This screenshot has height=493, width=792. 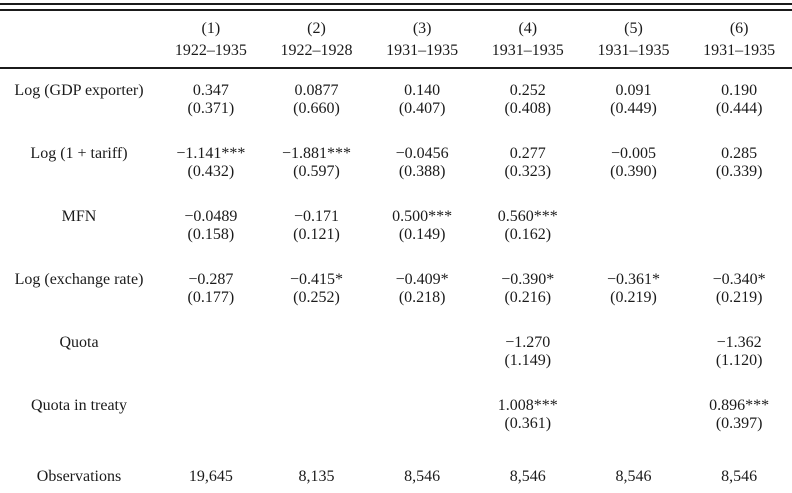 I want to click on std-error-cell: (0.149), so click(x=422, y=234).